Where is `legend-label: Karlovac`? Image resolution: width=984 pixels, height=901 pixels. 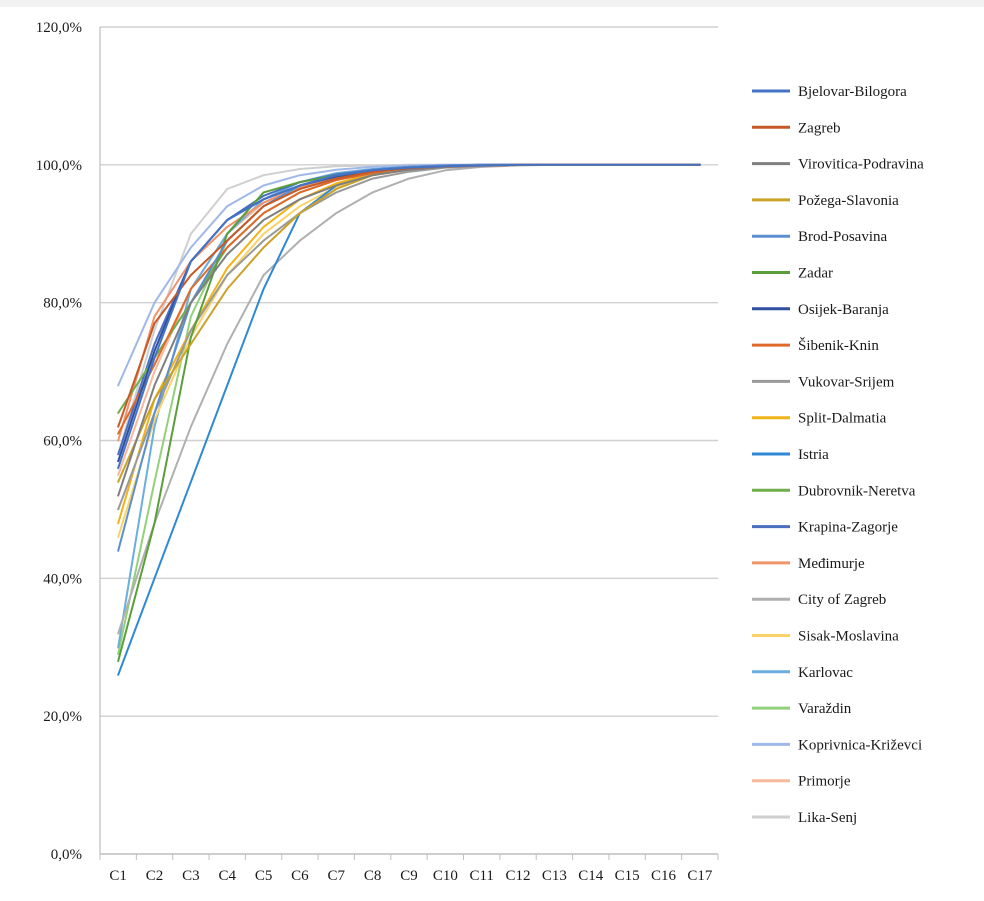 legend-label: Karlovac is located at coordinates (825, 673).